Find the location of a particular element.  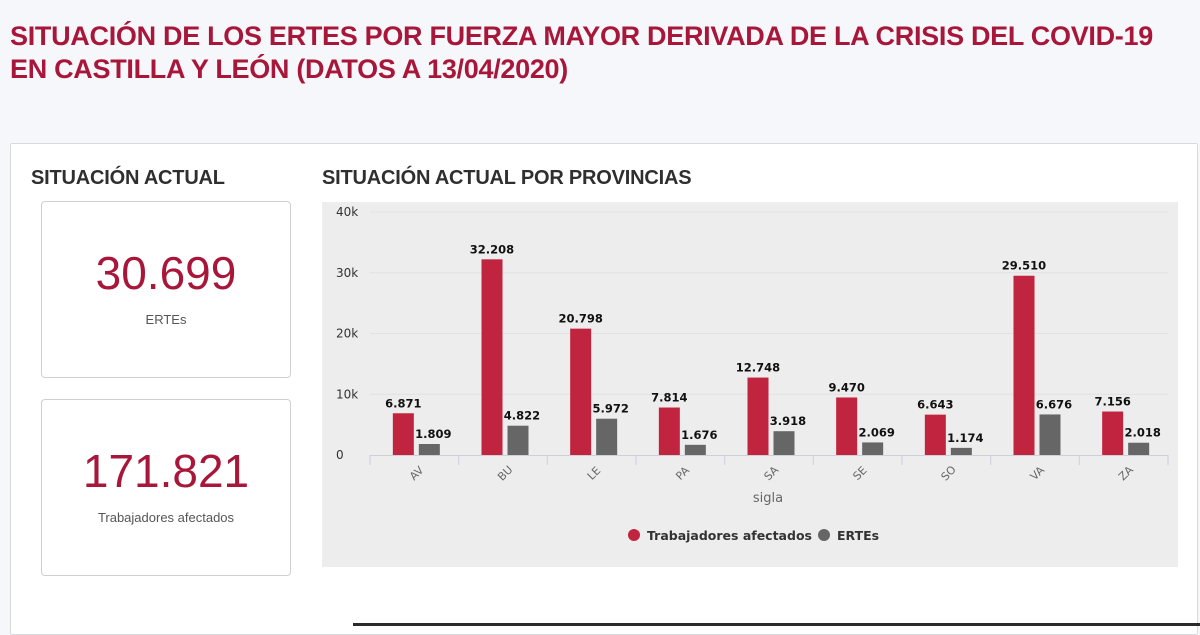

bar-workers-za is located at coordinates (1113, 433).